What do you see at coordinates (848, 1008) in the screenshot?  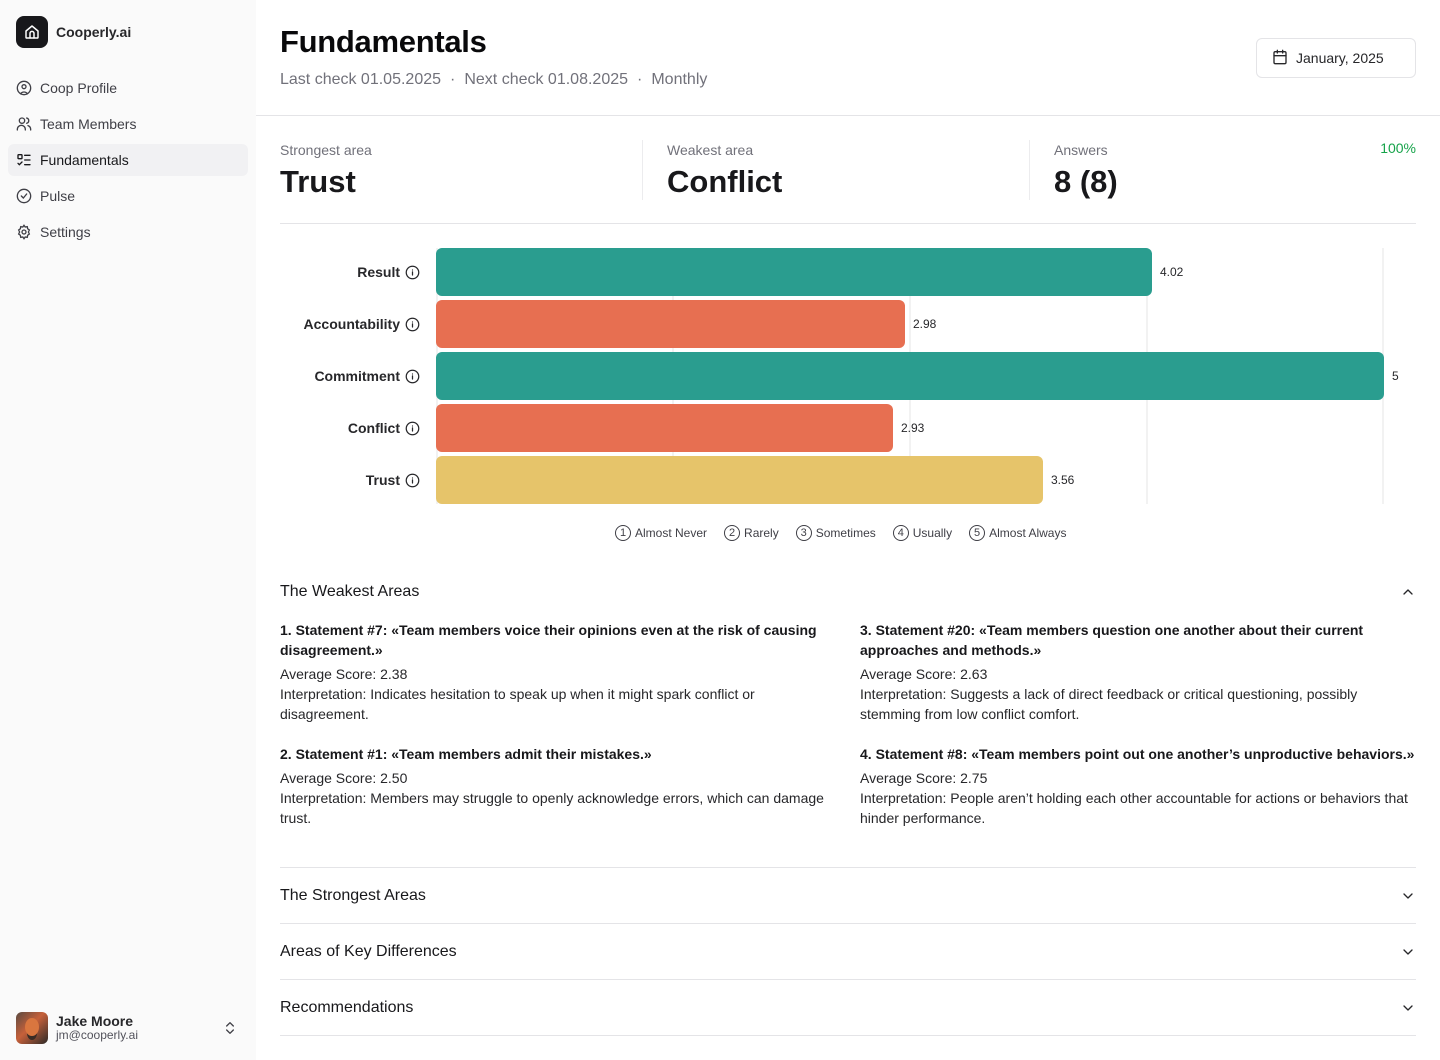 I see `section-recommendations-header: Recommendations` at bounding box center [848, 1008].